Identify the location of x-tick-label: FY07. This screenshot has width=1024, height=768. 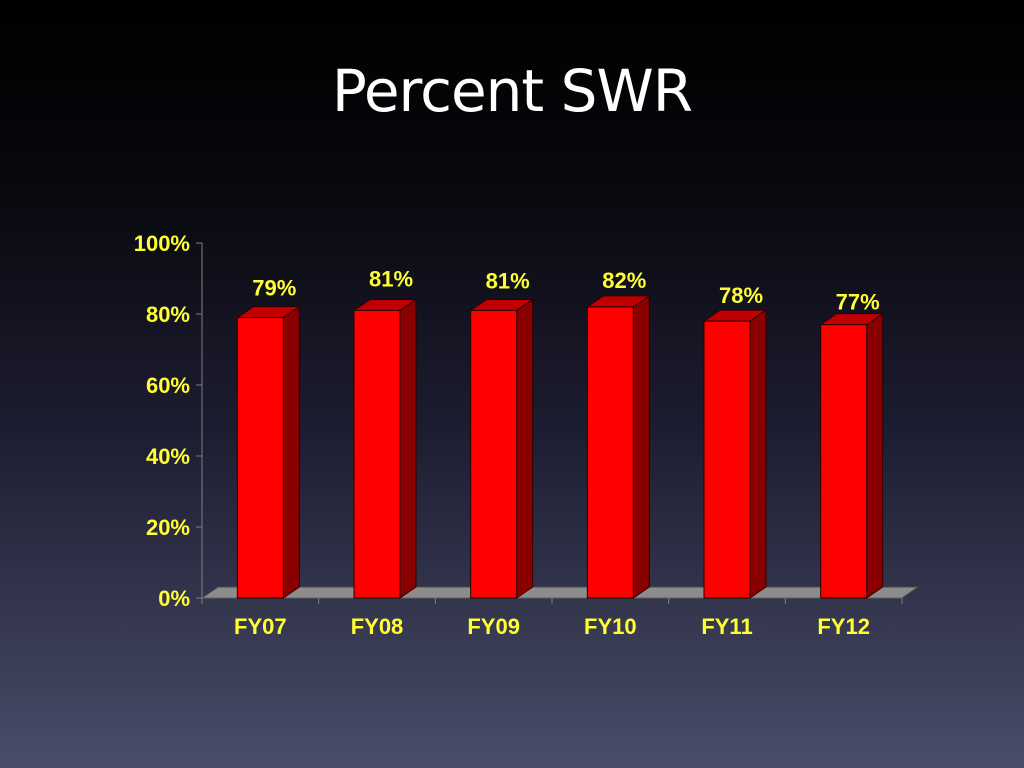
(260, 626).